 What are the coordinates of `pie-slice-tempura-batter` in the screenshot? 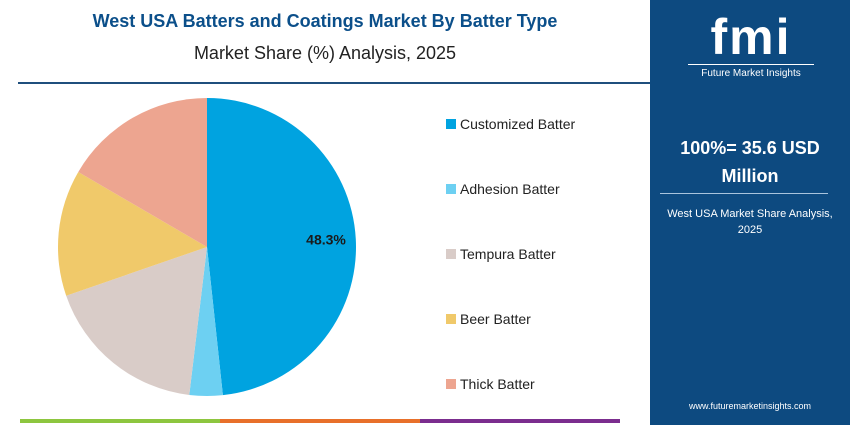 It's located at (136, 321).